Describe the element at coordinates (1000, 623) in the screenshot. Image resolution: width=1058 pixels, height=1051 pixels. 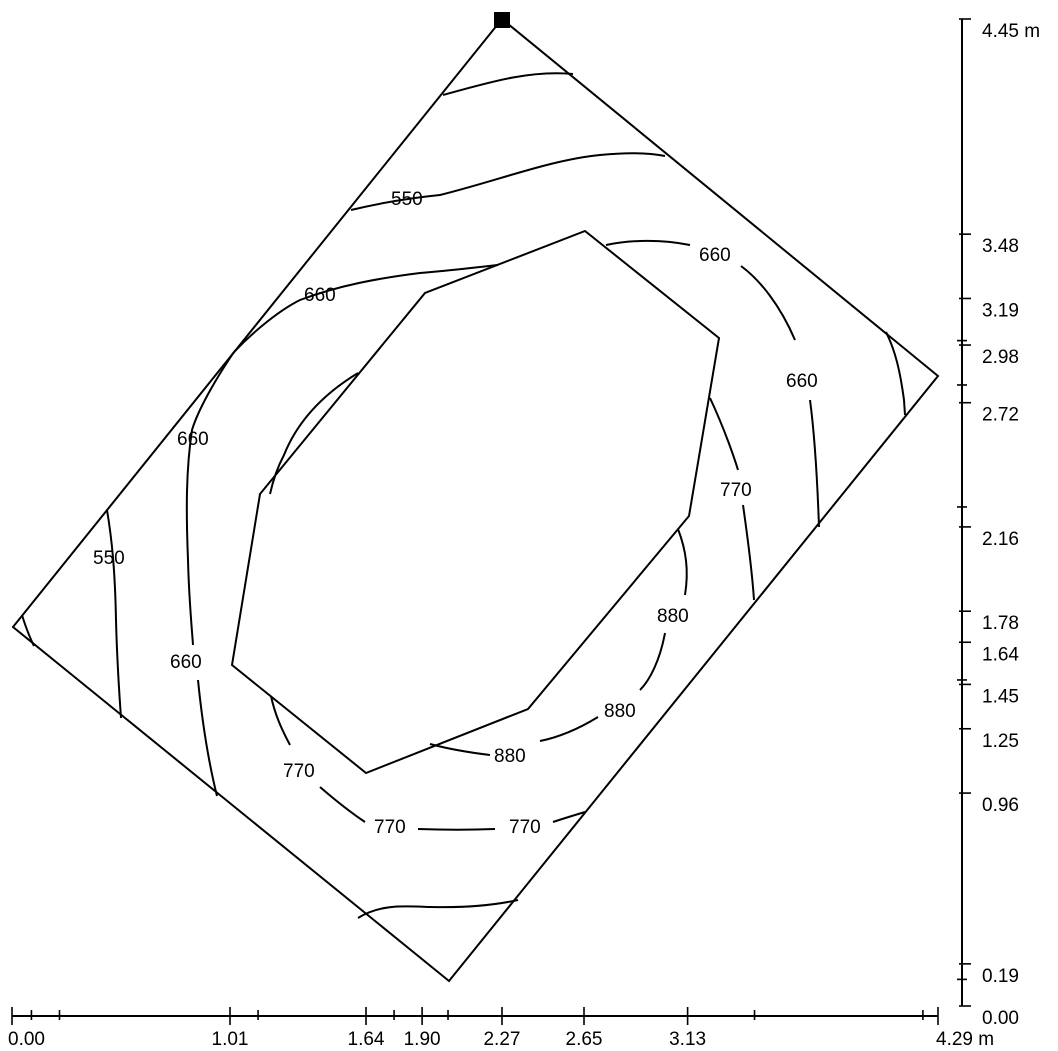
I see `y-axis-tick-label: 1.78` at that location.